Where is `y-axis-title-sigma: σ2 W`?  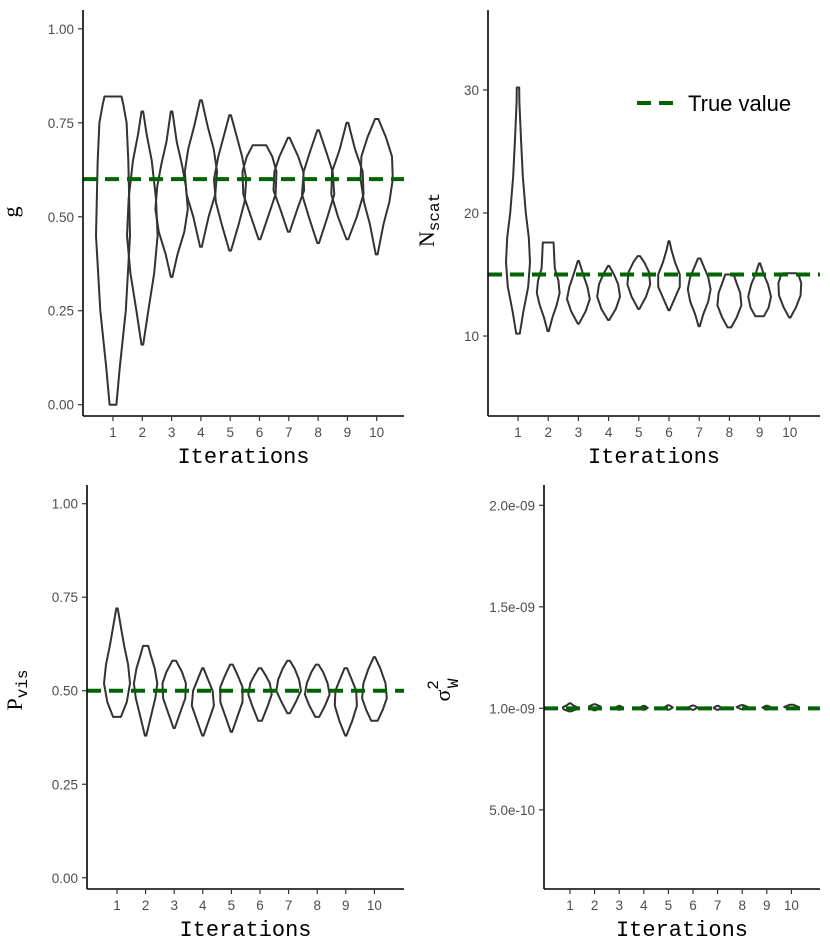
y-axis-title-sigma: σ2 W is located at coordinates (444, 689).